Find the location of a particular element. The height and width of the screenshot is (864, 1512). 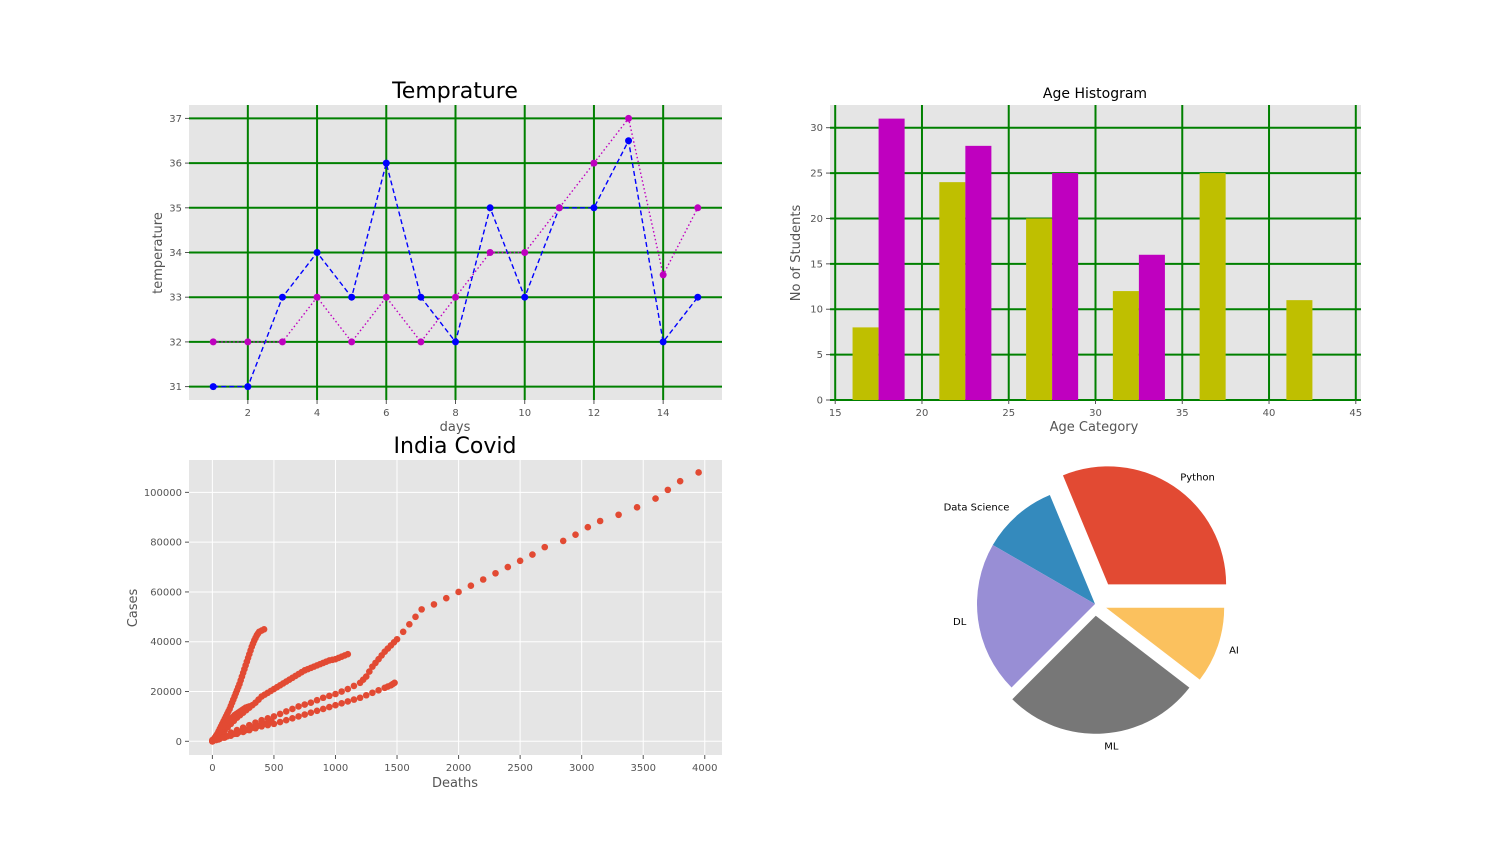

temperature-ytick-label: 37 is located at coordinates (175, 119).